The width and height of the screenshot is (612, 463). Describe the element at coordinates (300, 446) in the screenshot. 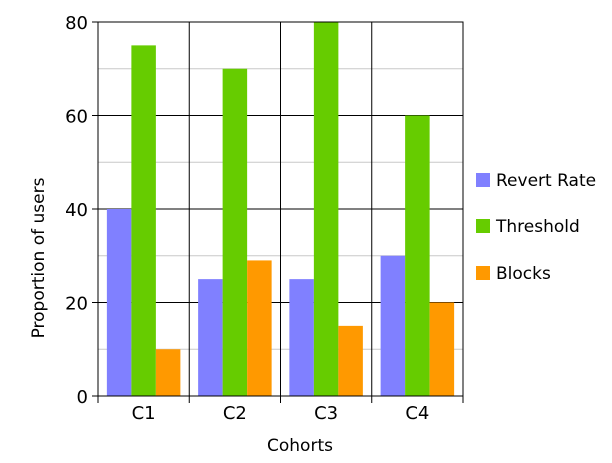

I see `x-axis-title: Cohorts` at that location.